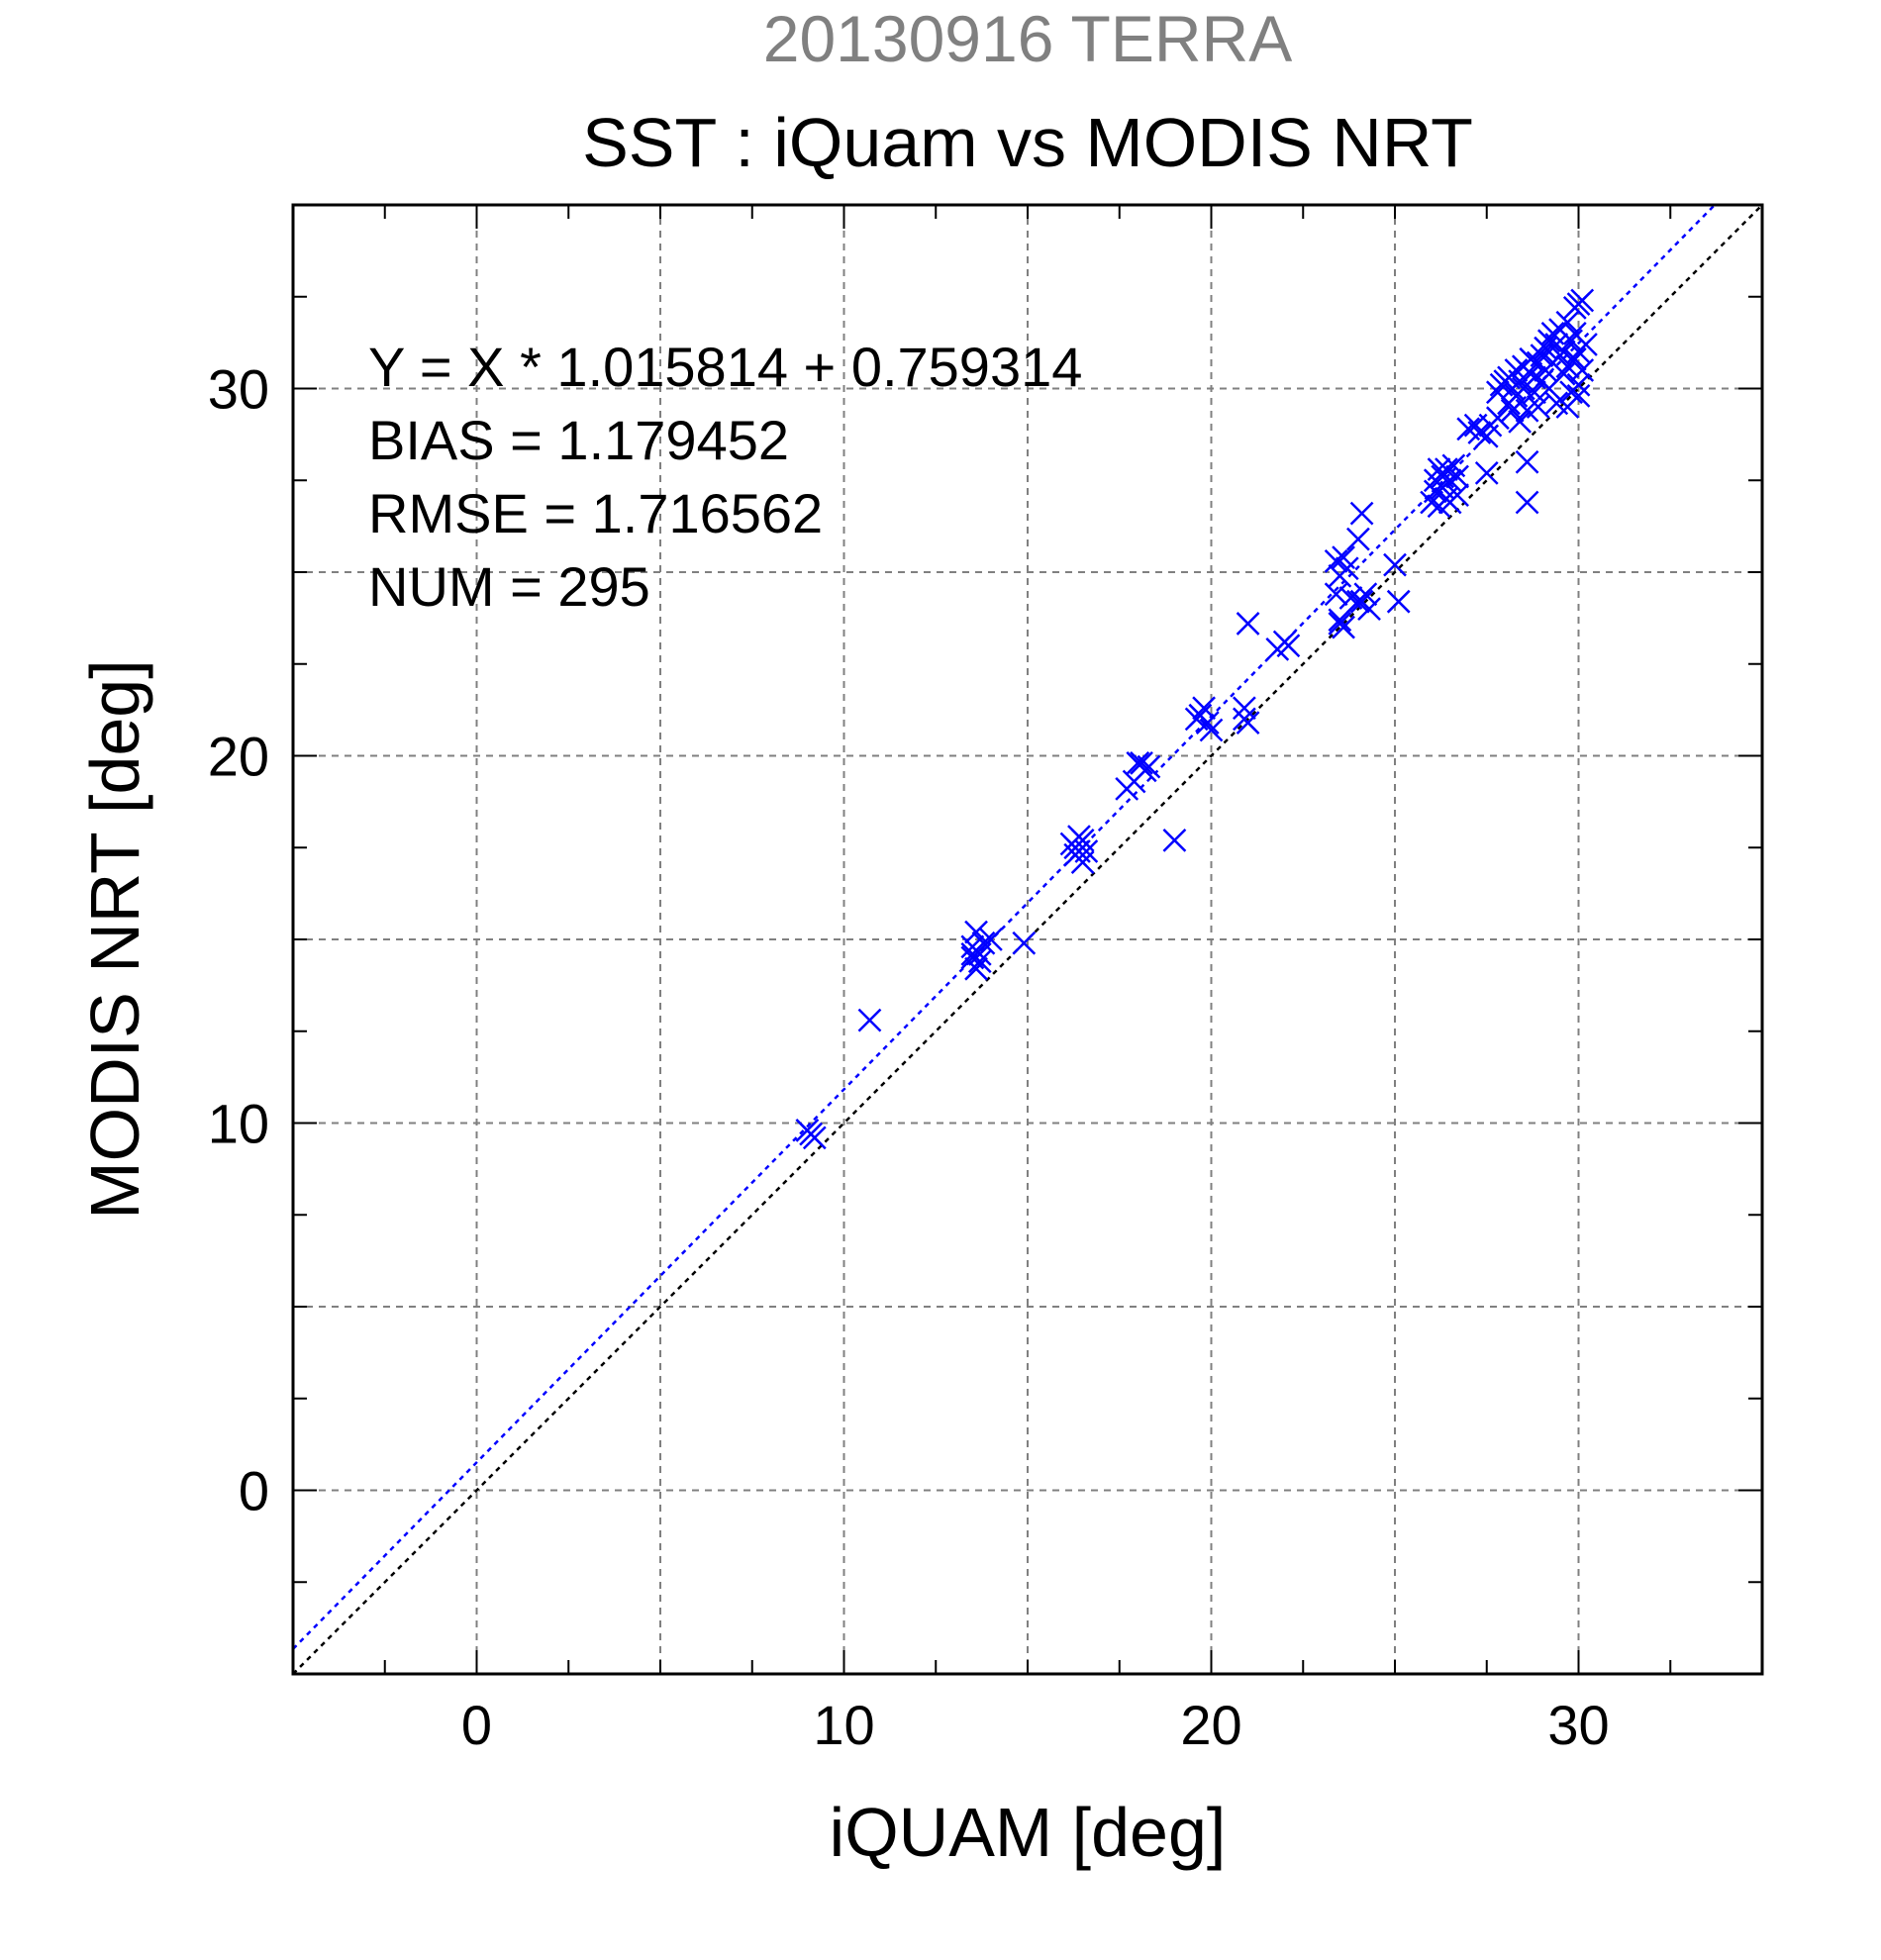 The height and width of the screenshot is (1960, 1881). What do you see at coordinates (1578, 1725) in the screenshot?
I see `x-tick-label: 30` at bounding box center [1578, 1725].